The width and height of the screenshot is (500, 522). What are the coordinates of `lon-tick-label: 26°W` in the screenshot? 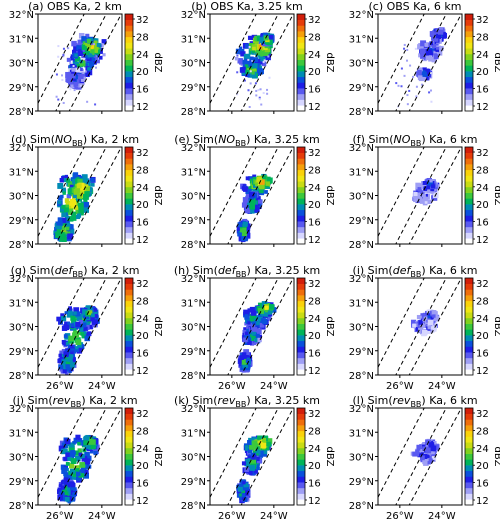 It's located at (232, 386).